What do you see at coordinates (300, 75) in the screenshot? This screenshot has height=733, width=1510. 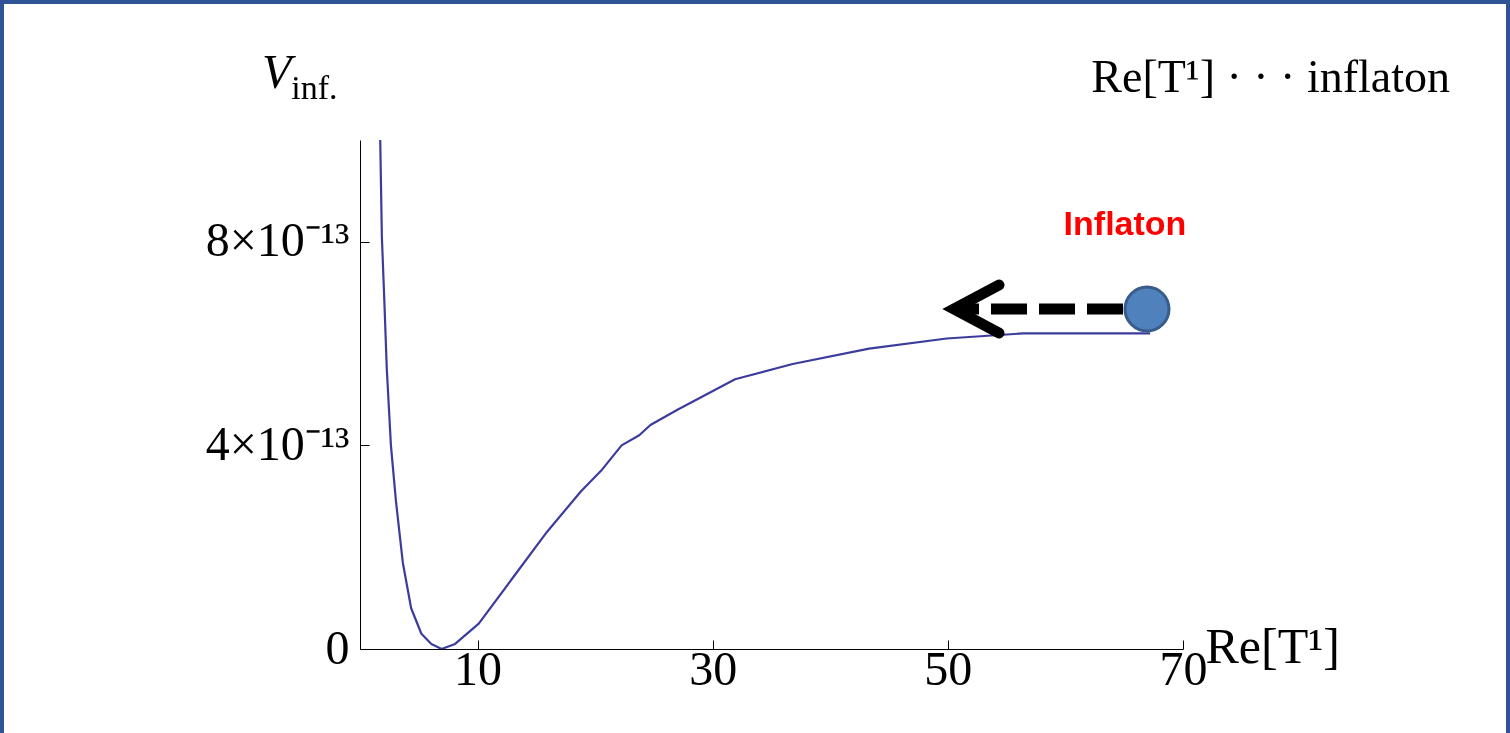 I see `y-axis-title: V$_{inf.}$` at bounding box center [300, 75].